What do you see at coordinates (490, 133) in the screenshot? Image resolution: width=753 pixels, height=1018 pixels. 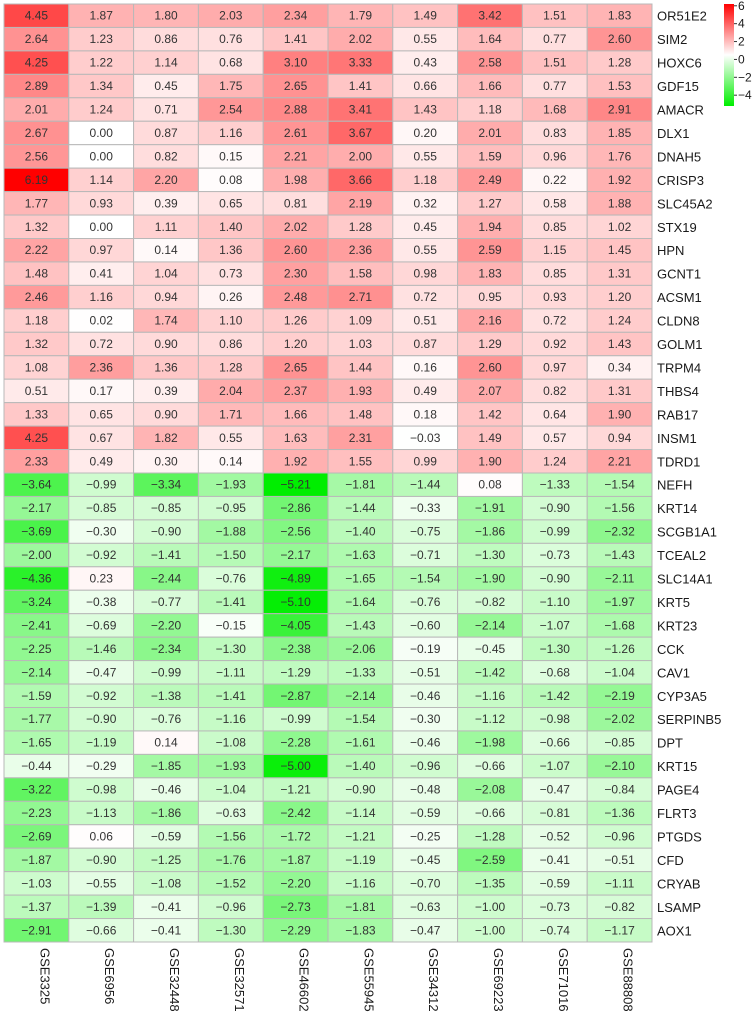 I see `cell-value-label: 2.01` at bounding box center [490, 133].